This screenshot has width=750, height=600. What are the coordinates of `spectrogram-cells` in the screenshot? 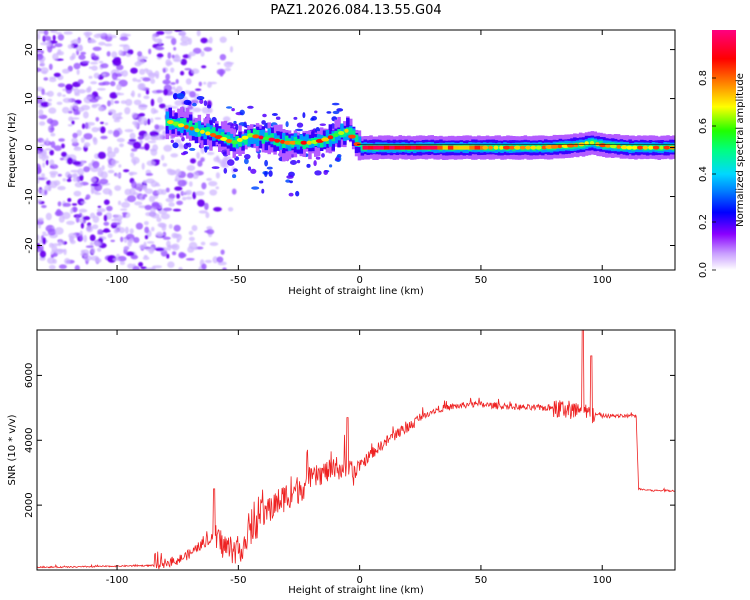 It's located at (420, 143).